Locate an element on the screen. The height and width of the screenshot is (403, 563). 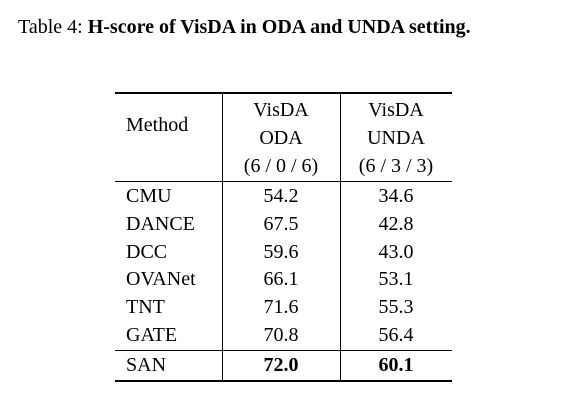
oda-cell: 66.1 is located at coordinates (281, 279).